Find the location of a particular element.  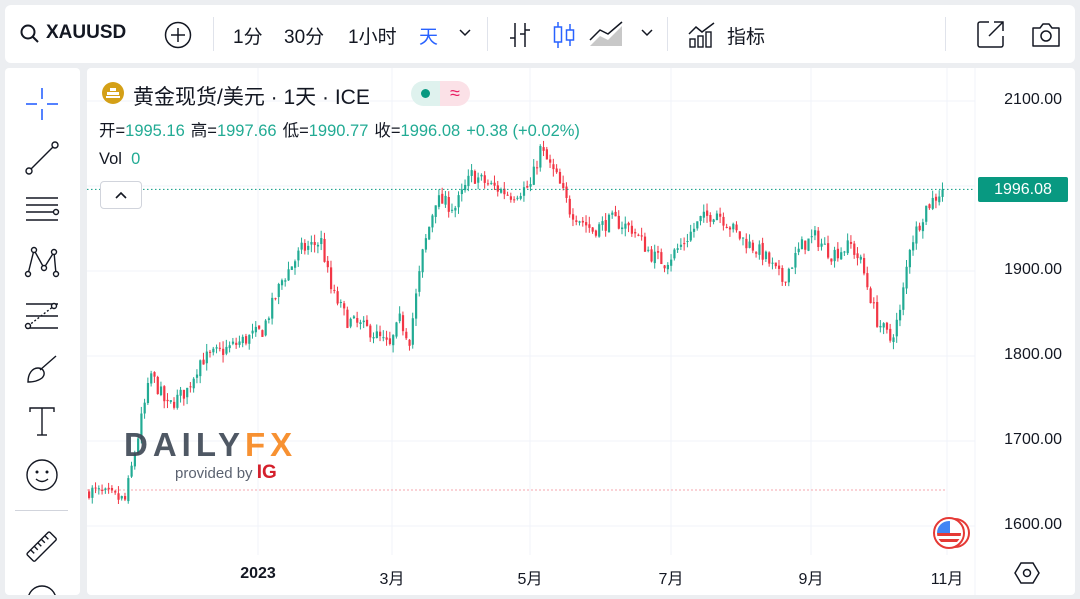

area-chart-type-icon is located at coordinates (606, 35).